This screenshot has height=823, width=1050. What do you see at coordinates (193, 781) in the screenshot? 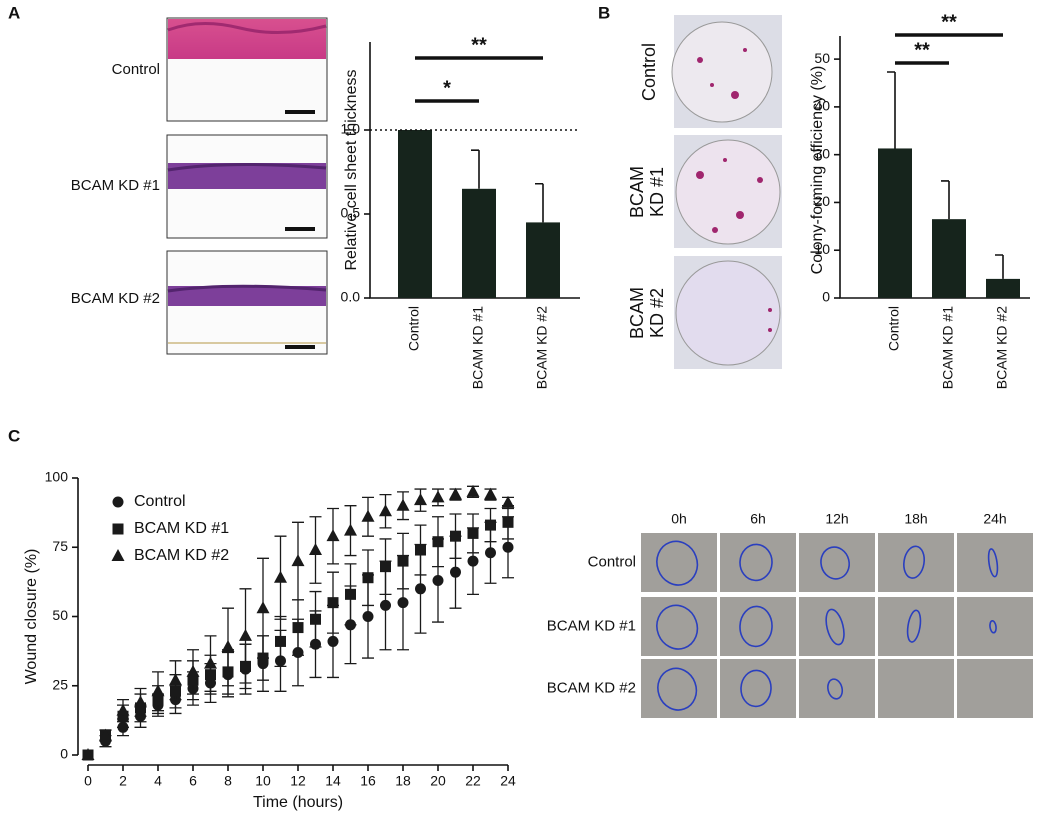
I see `x-tick-label: 6` at bounding box center [193, 781].